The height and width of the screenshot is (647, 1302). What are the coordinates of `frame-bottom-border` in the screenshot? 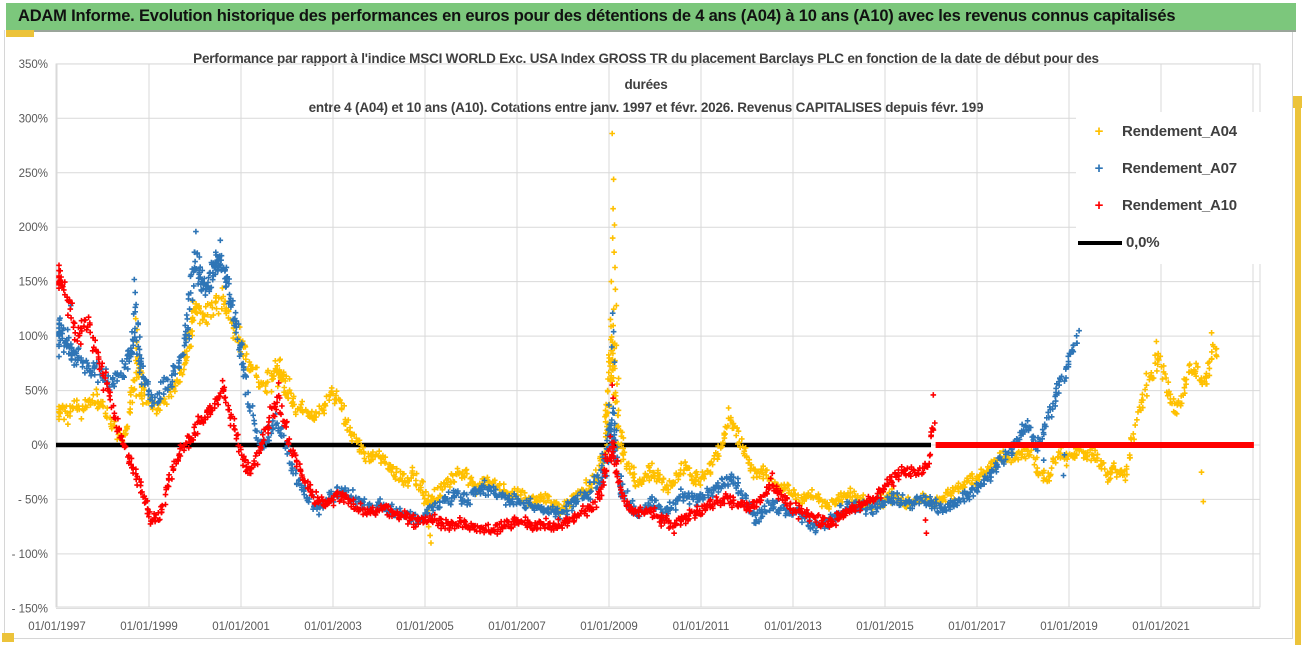 It's located at (648, 638).